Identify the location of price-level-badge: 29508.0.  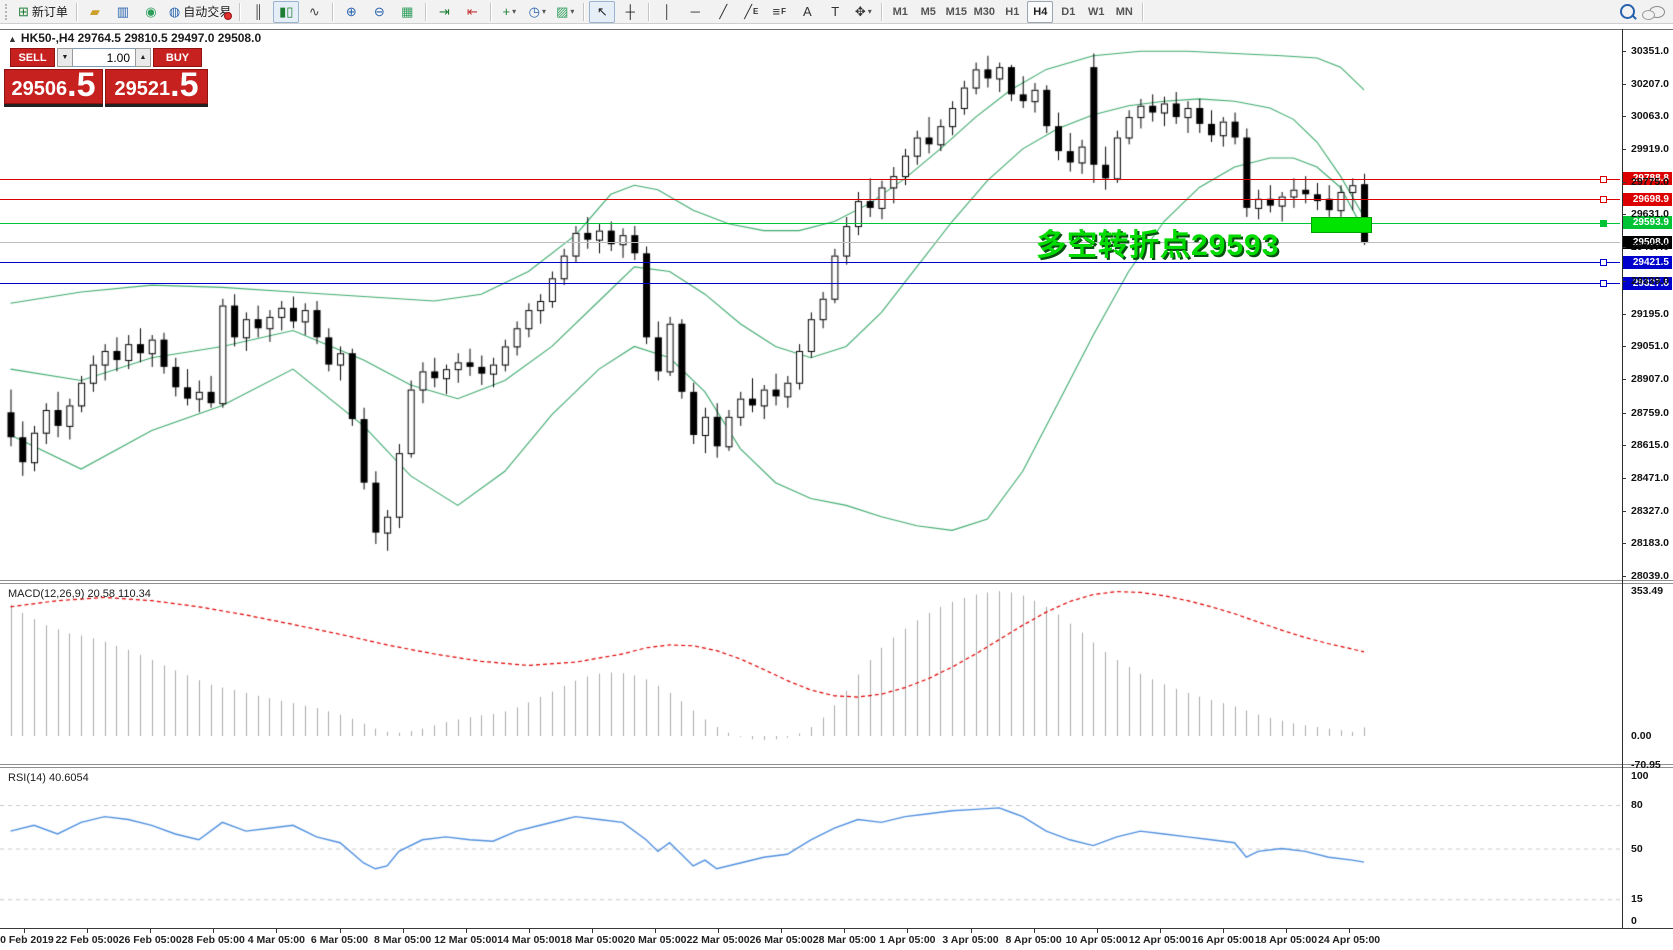
(1647, 242).